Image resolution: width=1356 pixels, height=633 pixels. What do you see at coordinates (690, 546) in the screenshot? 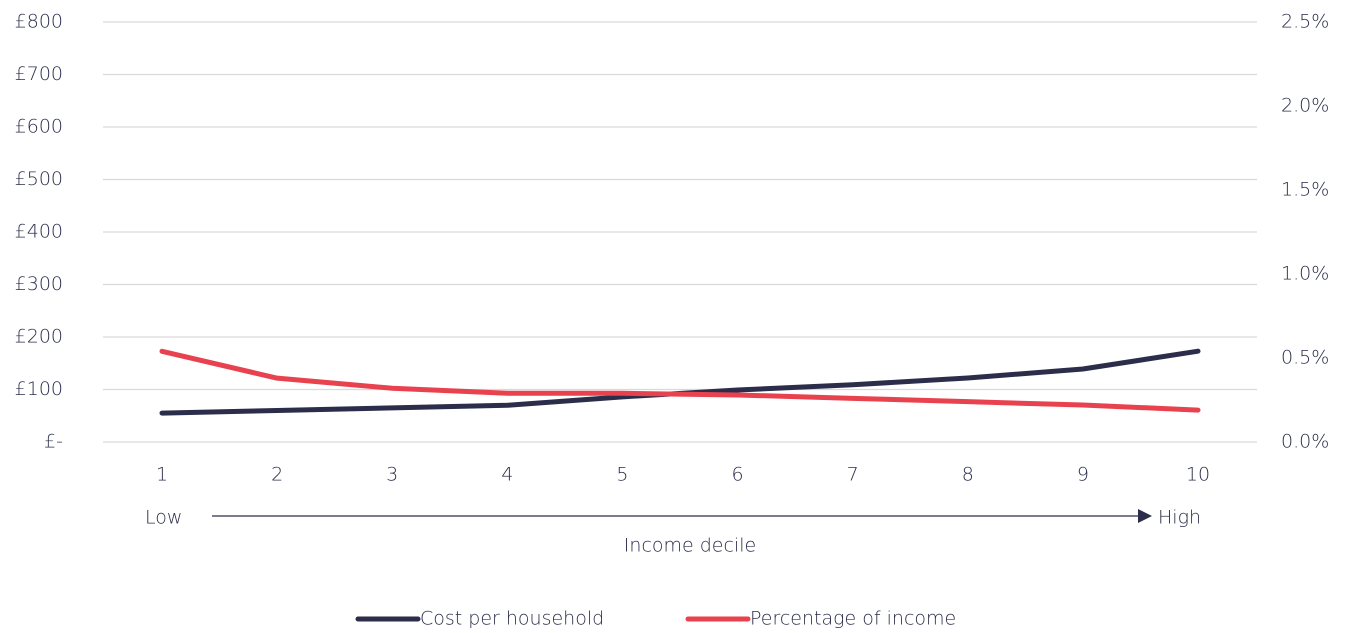
I see `x-axis-label: Income decile` at bounding box center [690, 546].